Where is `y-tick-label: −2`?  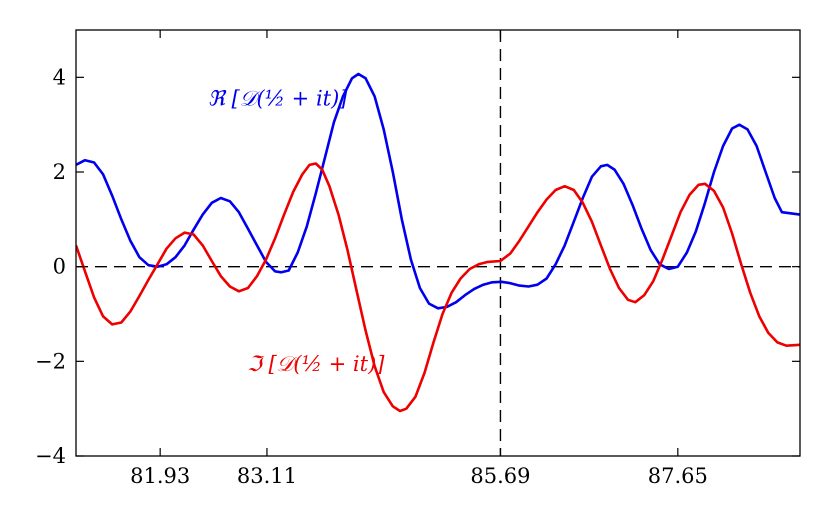 y-tick-label: −2 is located at coordinates (50, 361).